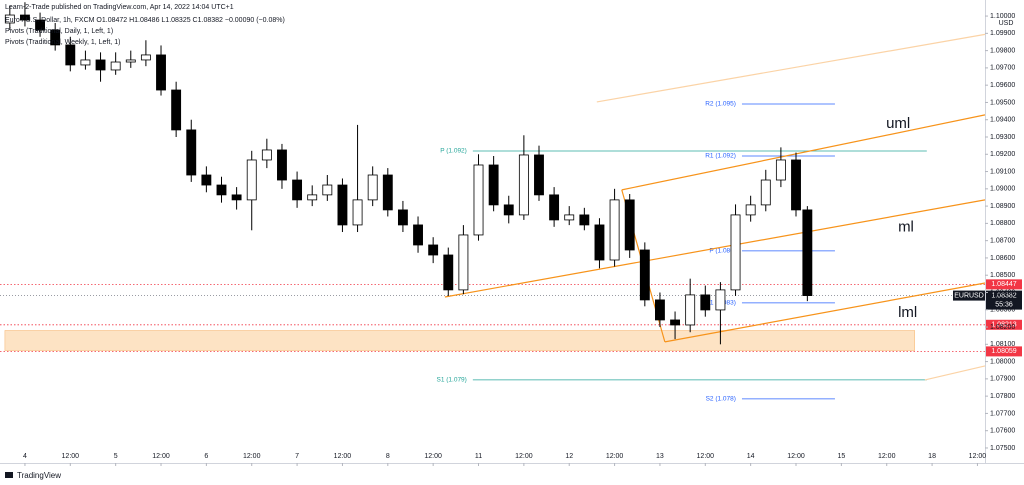 The image size is (1024, 485). I want to click on x-tick-label: 8, so click(388, 456).